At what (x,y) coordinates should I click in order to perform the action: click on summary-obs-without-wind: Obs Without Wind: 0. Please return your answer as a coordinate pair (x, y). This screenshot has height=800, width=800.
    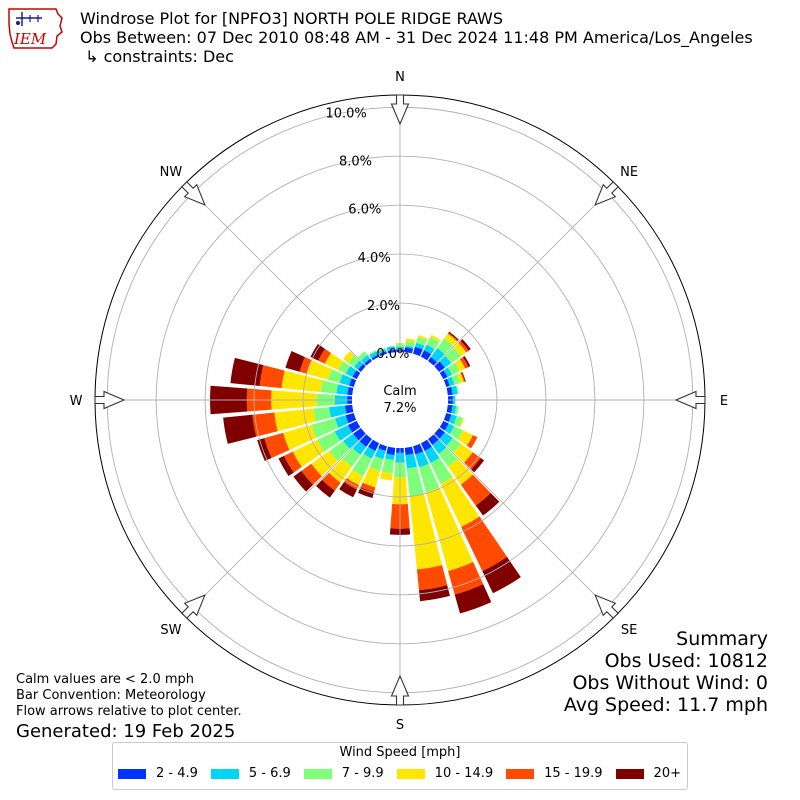
    Looking at the image, I should click on (670, 683).